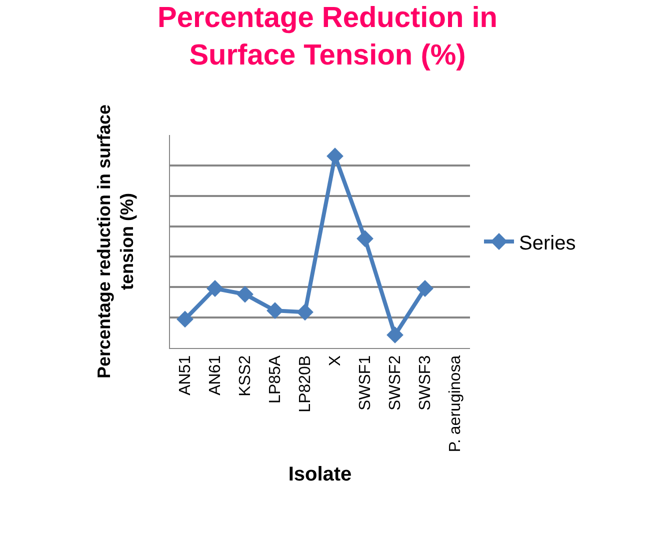 This screenshot has height=540, width=655. I want to click on x-tick-label: SWSF2, so click(395, 383).